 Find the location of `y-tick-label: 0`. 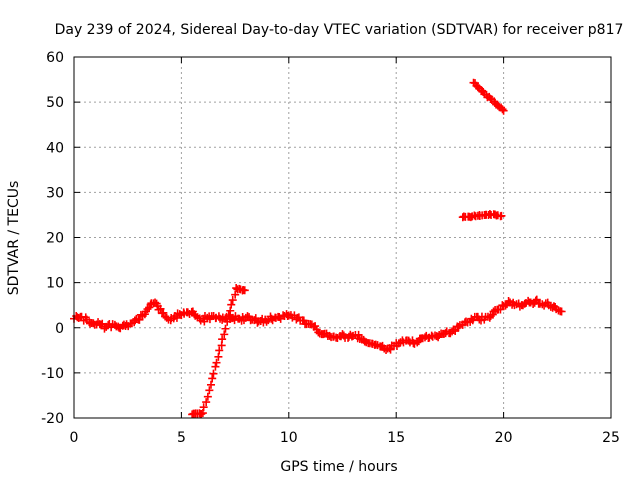

y-tick-label: 0 is located at coordinates (59, 329).